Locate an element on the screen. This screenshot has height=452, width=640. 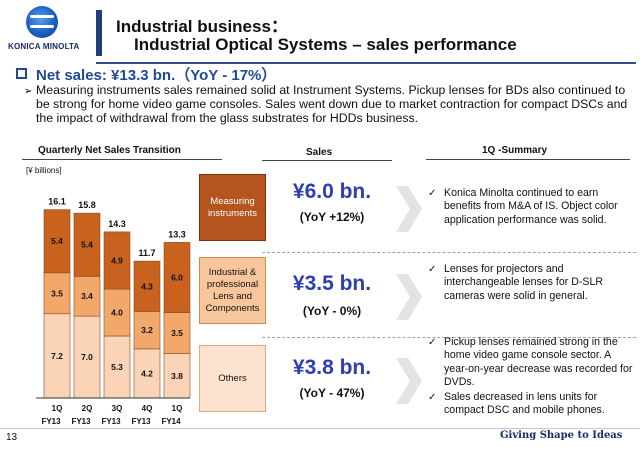
category-others: Others is located at coordinates (232, 378).